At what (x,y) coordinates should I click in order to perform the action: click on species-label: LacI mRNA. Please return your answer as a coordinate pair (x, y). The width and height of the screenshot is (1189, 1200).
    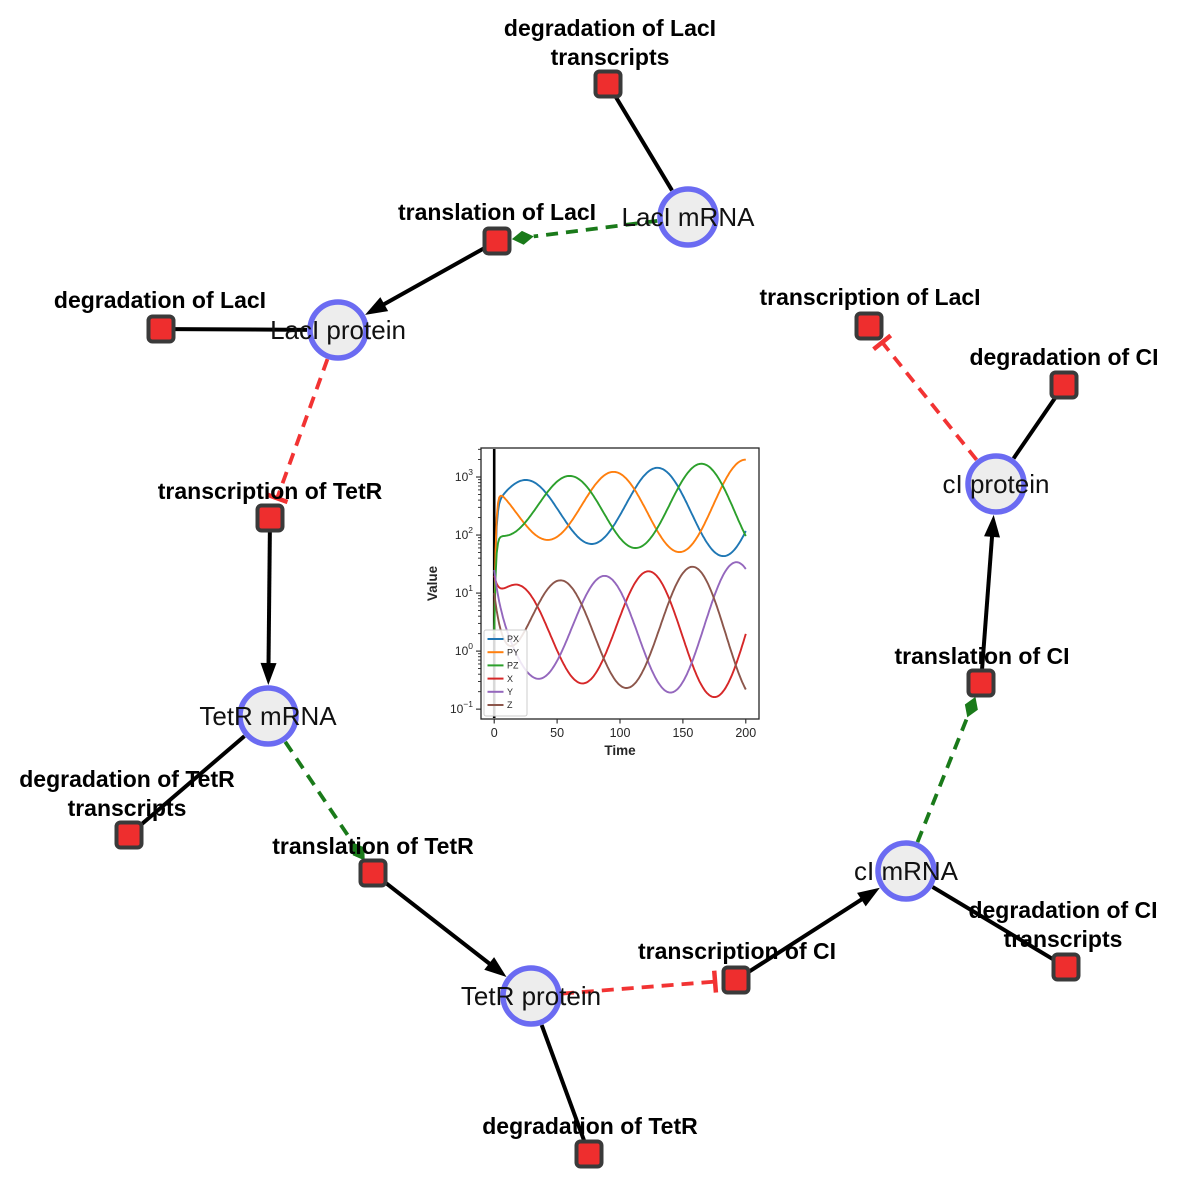
    Looking at the image, I should click on (689, 217).